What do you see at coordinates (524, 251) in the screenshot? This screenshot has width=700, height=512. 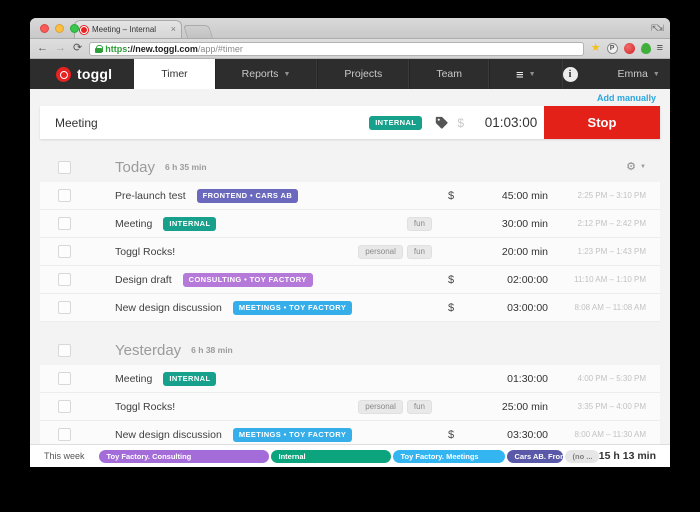 I see `entry-duration: 20:00 min` at bounding box center [524, 251].